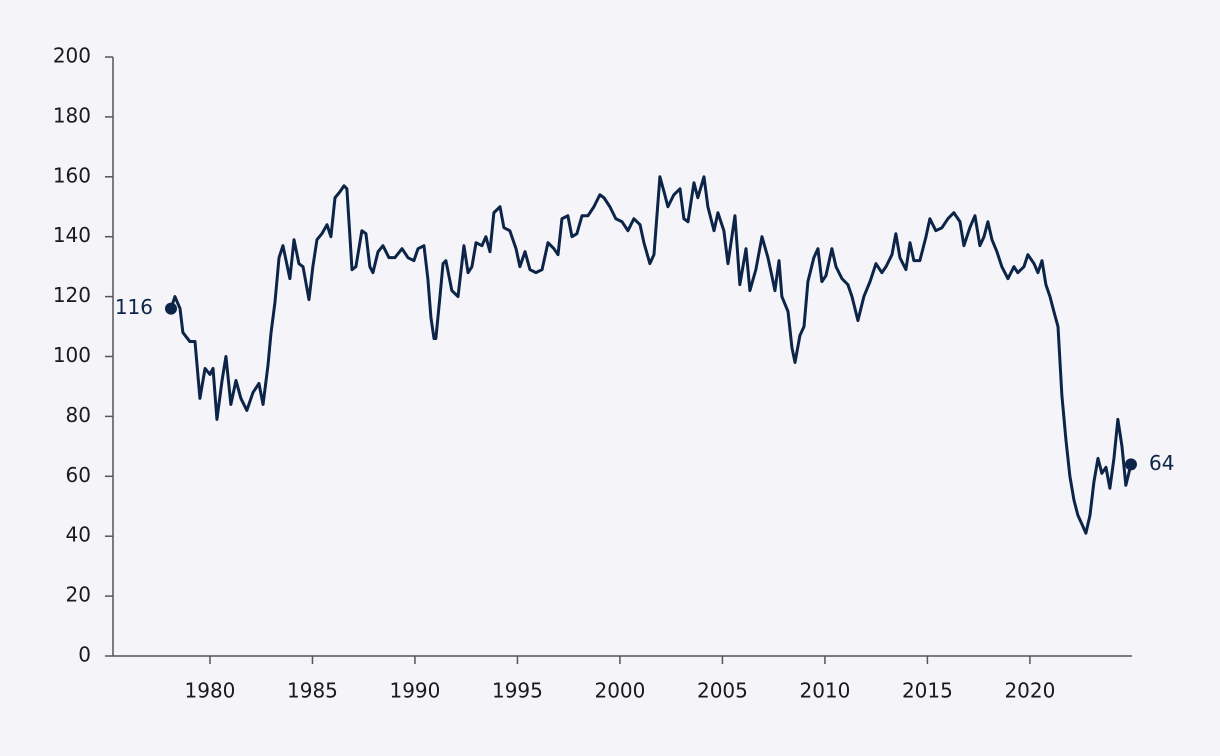 The width and height of the screenshot is (1220, 756). Describe the element at coordinates (312, 691) in the screenshot. I see `x-tick-label: 1985` at that location.